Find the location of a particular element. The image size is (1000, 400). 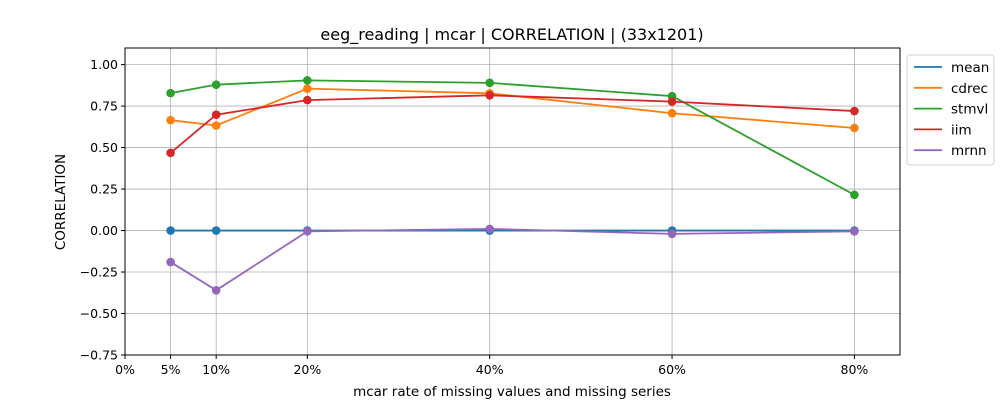

y-axis-ticks: −0.75 −0.50 −0.25 0.00 0.25 0.50 0.75 1.00 is located at coordinates (102, 210).